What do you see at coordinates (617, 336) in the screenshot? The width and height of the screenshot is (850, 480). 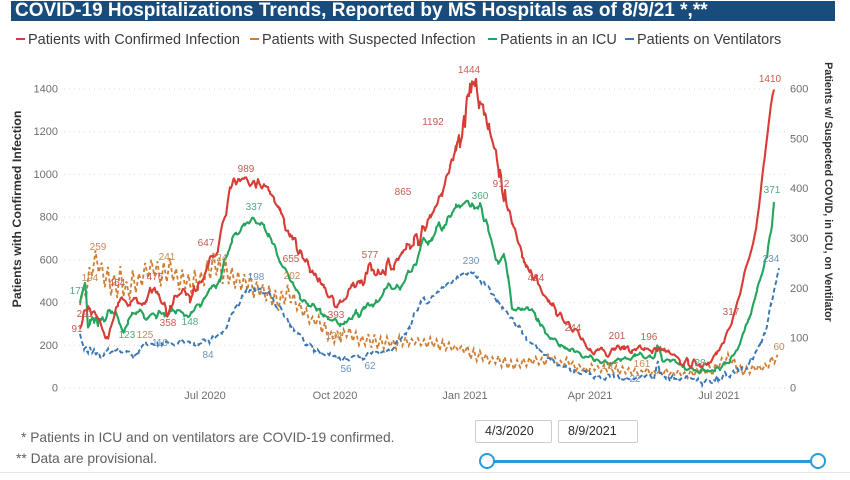 I see `svg-text: 201` at bounding box center [617, 336].